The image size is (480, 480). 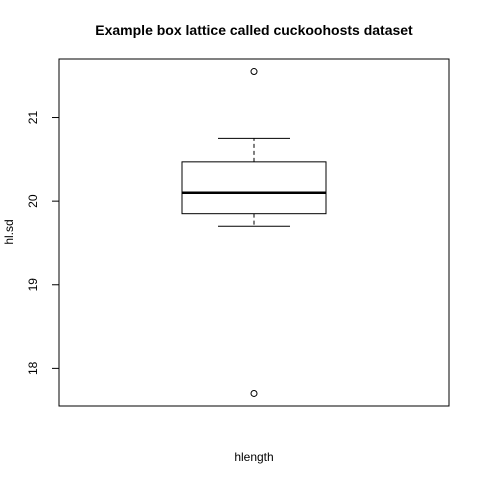 I want to click on y-tick-label: 20, so click(x=33, y=201).